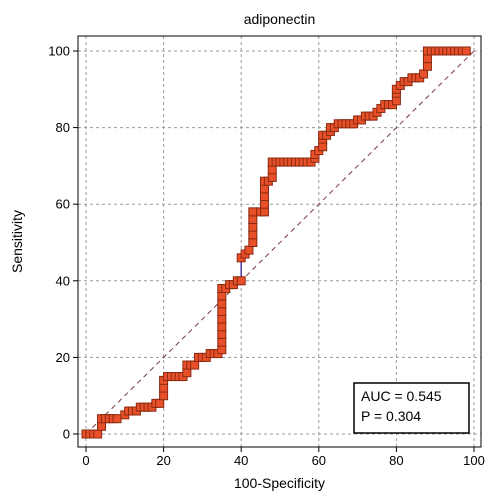  I want to click on stats-box-frame, so click(411, 408).